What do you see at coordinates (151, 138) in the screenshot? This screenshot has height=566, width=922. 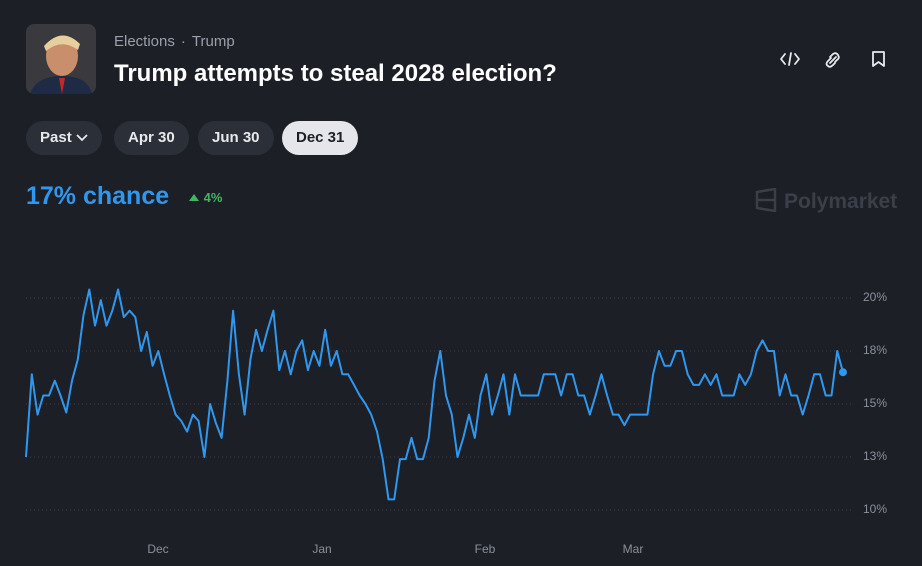 I see `filter-apr: Apr 30` at bounding box center [151, 138].